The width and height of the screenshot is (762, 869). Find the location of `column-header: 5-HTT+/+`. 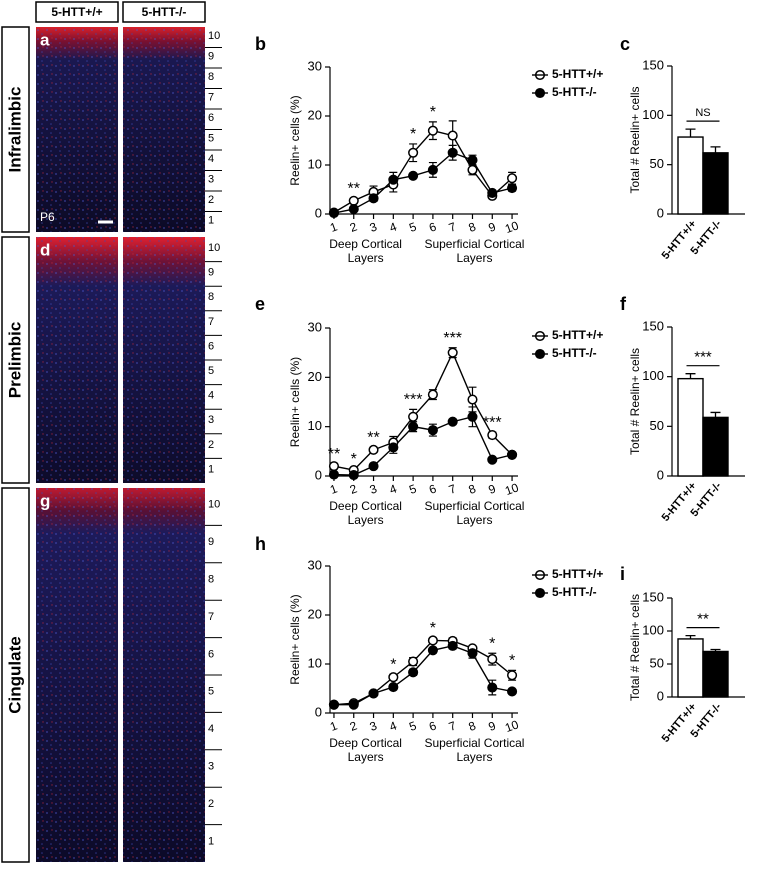

column-header: 5-HTT+/+ is located at coordinates (76, 12).